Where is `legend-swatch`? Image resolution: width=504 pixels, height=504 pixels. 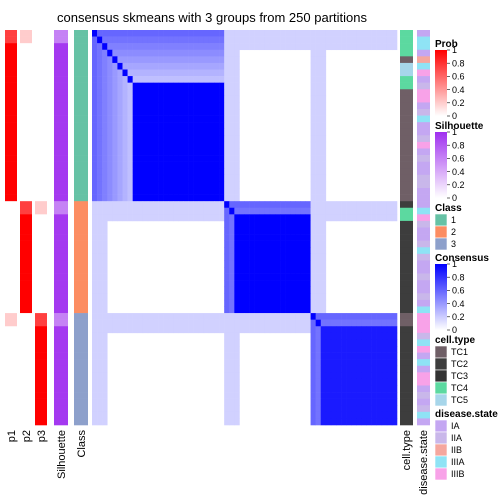
legend-swatch is located at coordinates (441, 400).